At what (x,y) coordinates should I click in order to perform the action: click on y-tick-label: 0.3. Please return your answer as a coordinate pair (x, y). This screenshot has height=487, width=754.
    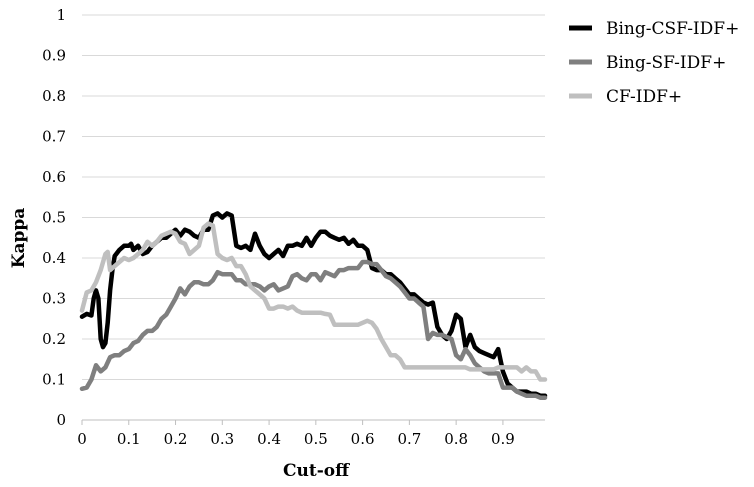
    Looking at the image, I should click on (54, 299).